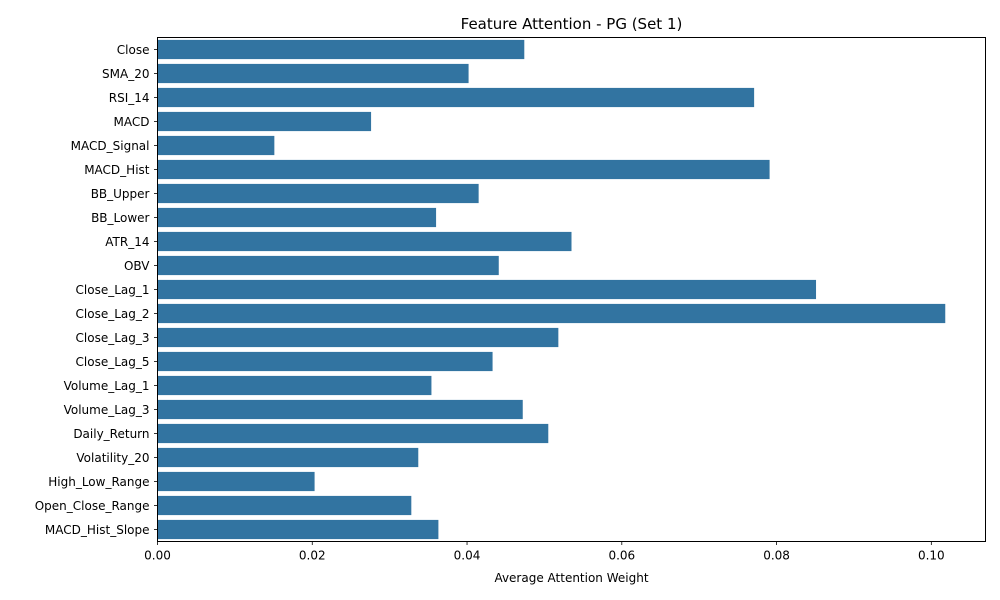 The width and height of the screenshot is (1000, 600). I want to click on y-tick-label: MACD_Hist_Slope, so click(97, 530).